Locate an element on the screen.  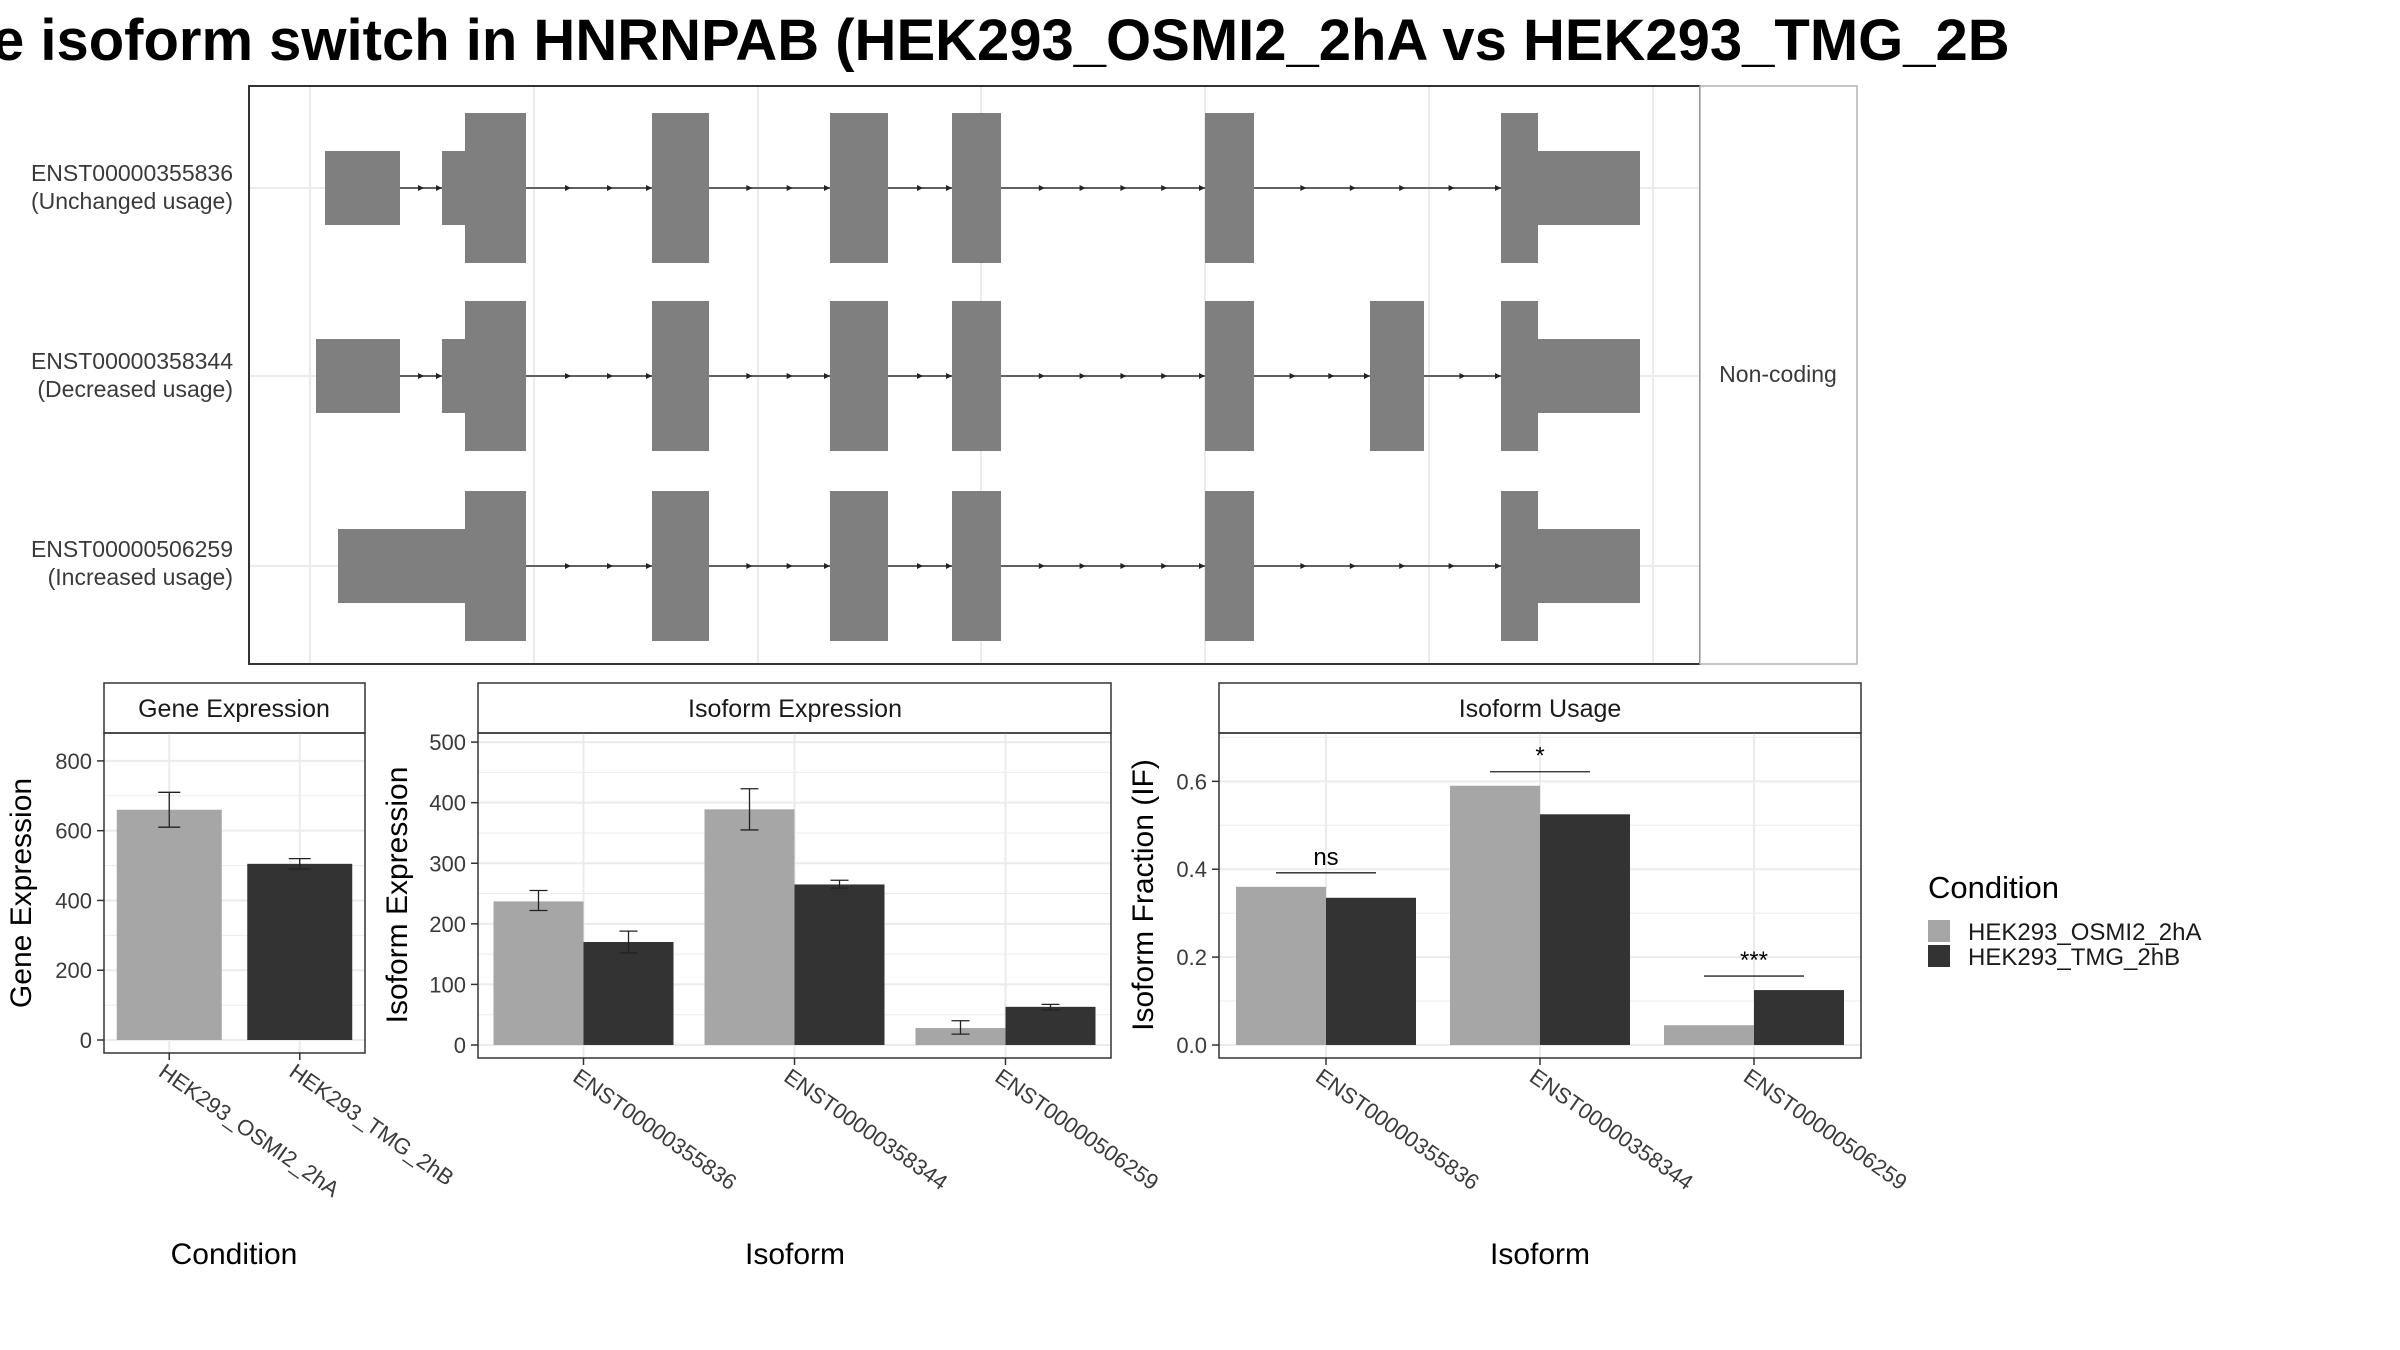
y-tick-label: 0 is located at coordinates (86, 1040).